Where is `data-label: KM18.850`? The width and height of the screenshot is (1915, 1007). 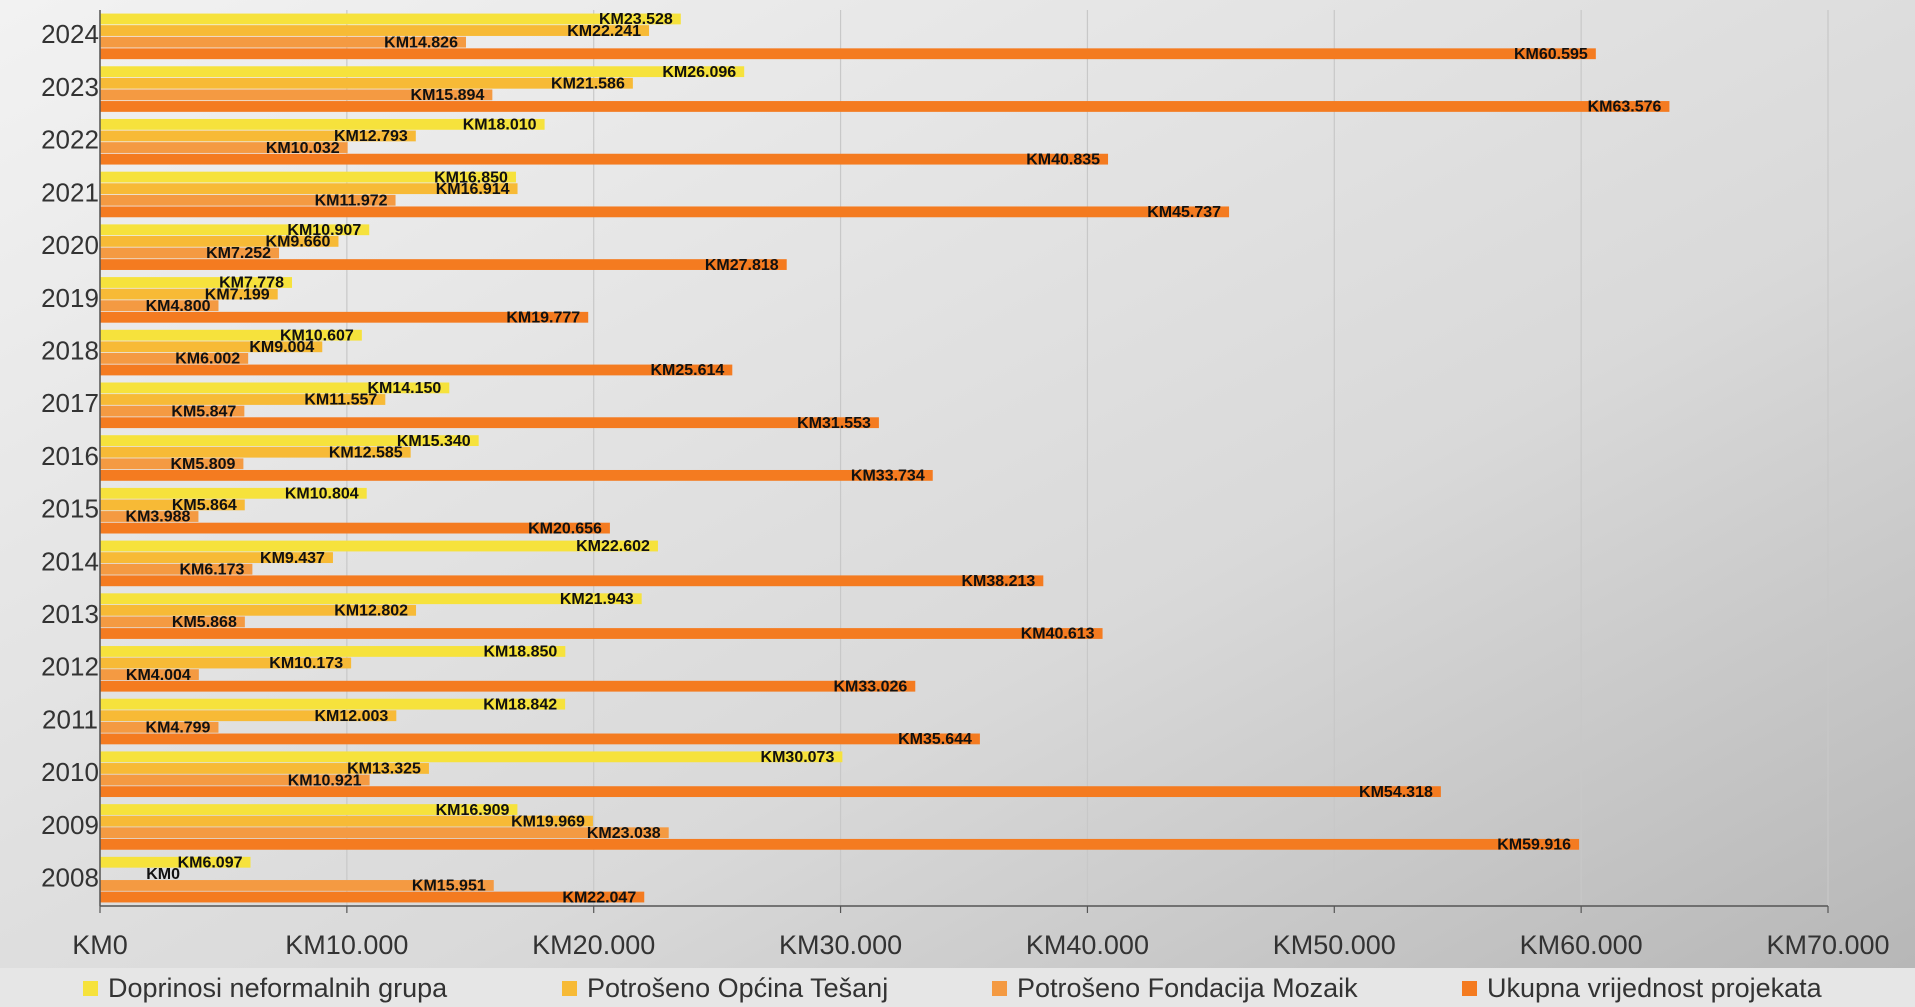
data-label: KM18.850 is located at coordinates (520, 652).